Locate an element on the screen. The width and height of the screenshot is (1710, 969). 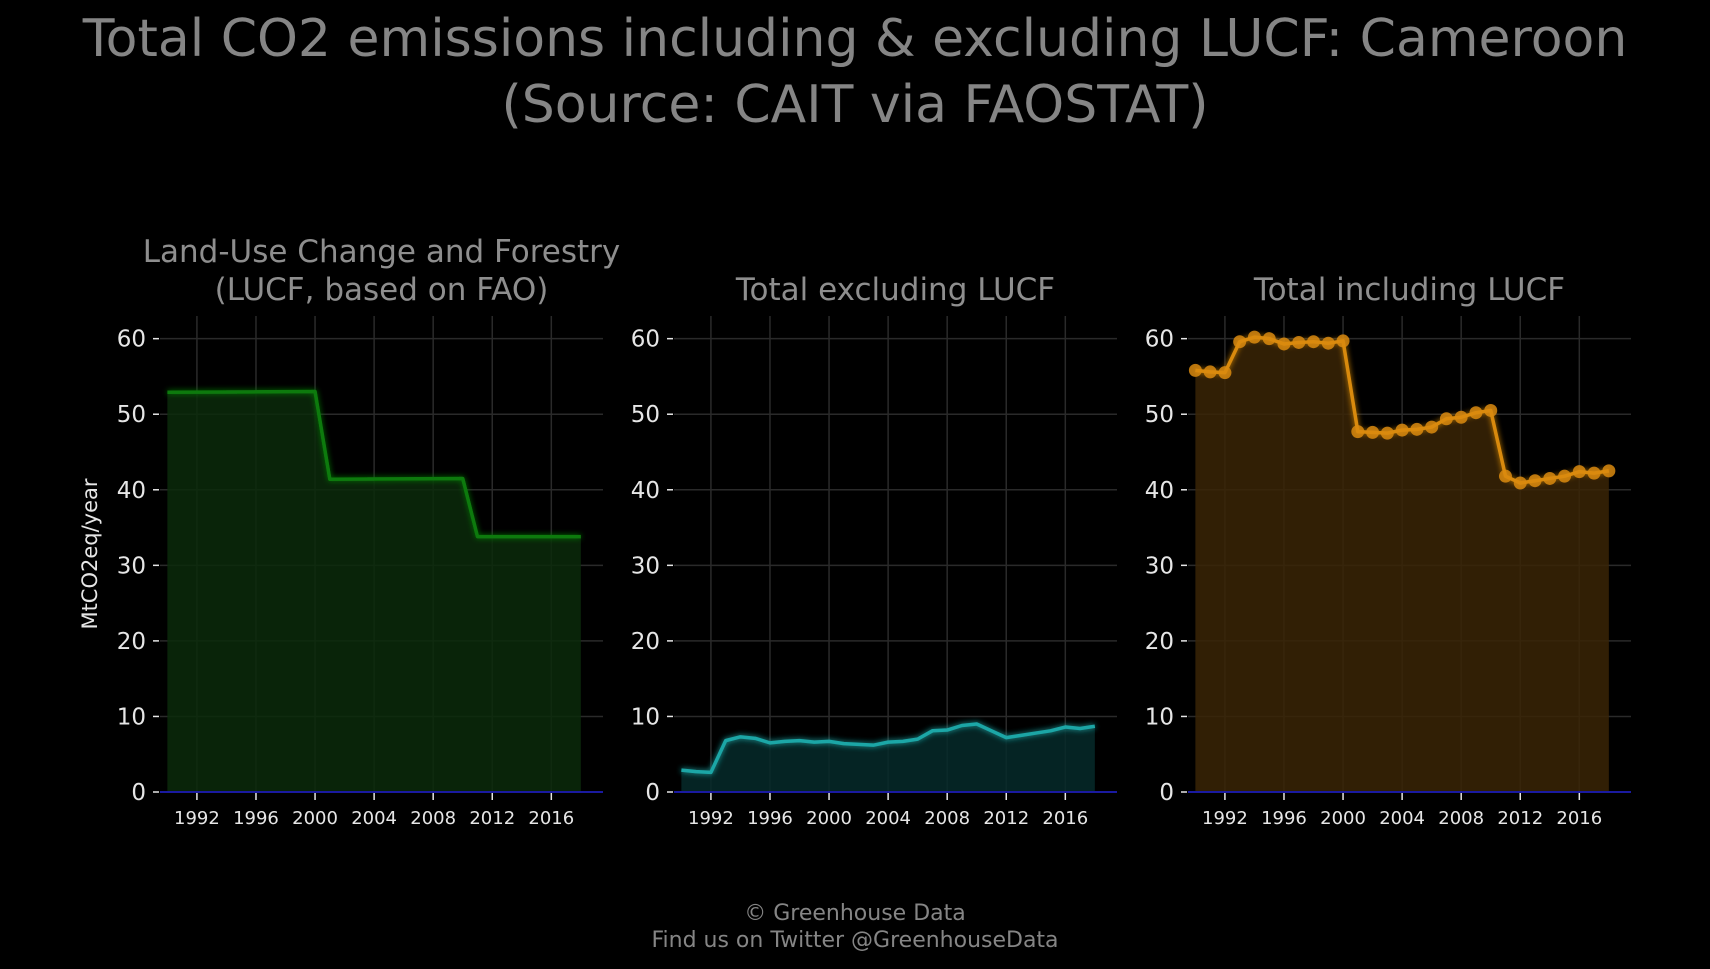
incl-point-2013 is located at coordinates (1535, 481).